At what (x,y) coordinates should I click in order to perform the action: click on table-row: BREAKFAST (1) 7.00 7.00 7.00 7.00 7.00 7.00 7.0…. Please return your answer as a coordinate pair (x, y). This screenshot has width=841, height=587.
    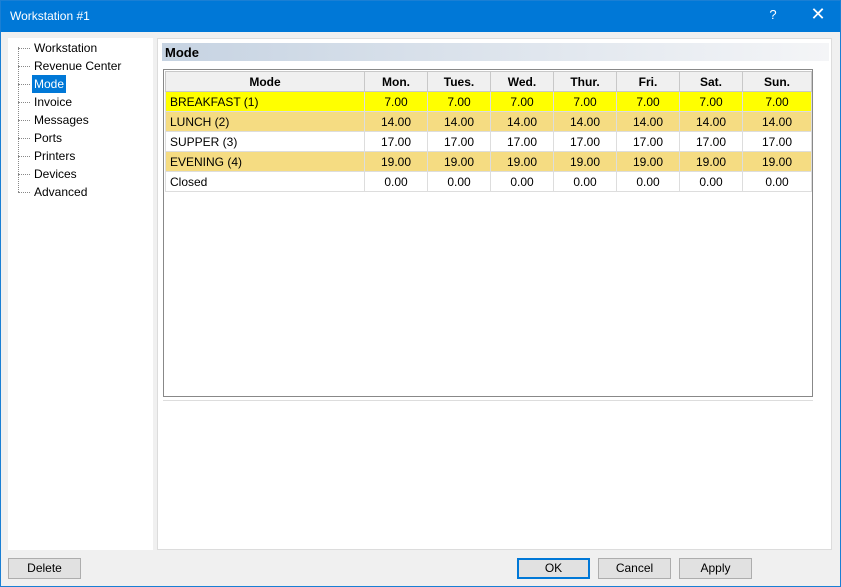
    Looking at the image, I should click on (488, 101).